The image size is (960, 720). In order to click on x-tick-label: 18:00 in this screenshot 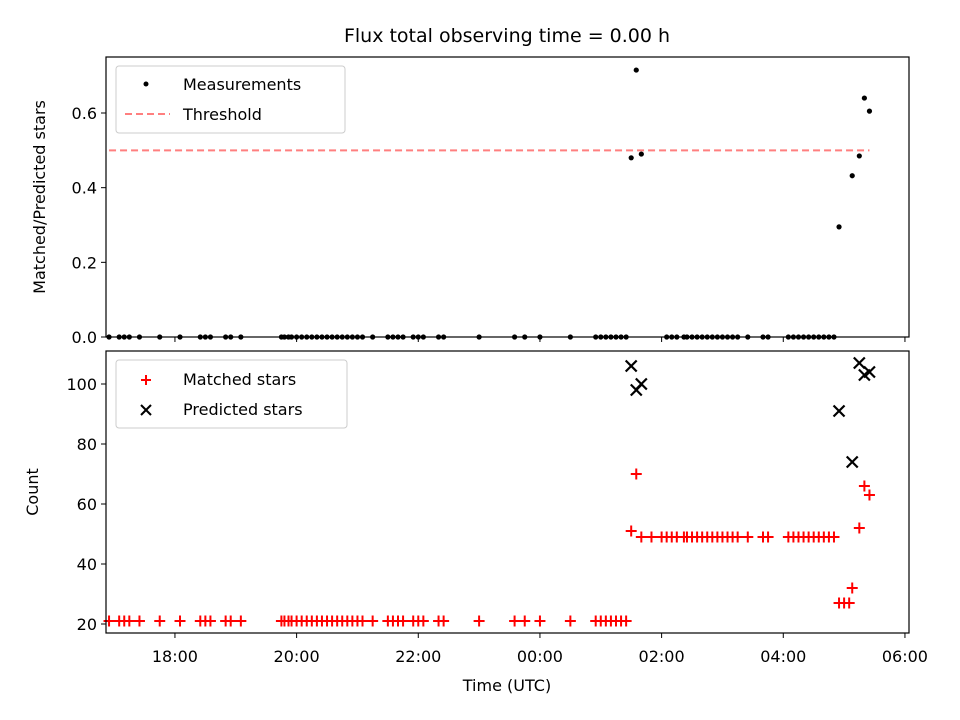, I will do `click(175, 656)`.